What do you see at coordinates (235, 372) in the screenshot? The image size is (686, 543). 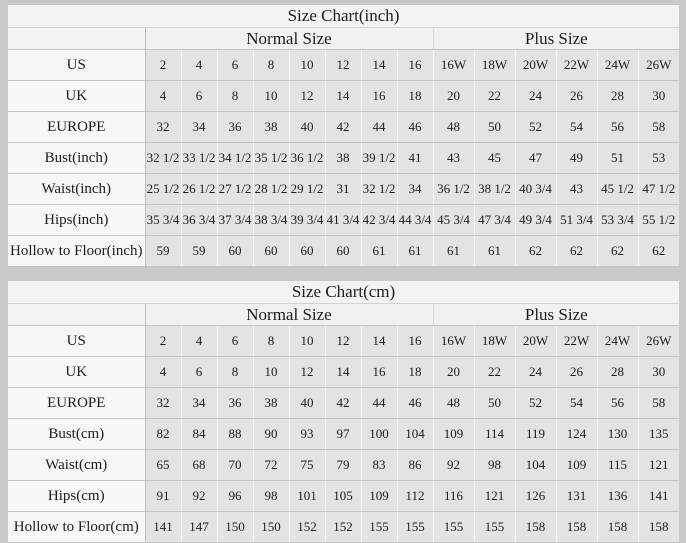 I see `size-value-cell: 8` at bounding box center [235, 372].